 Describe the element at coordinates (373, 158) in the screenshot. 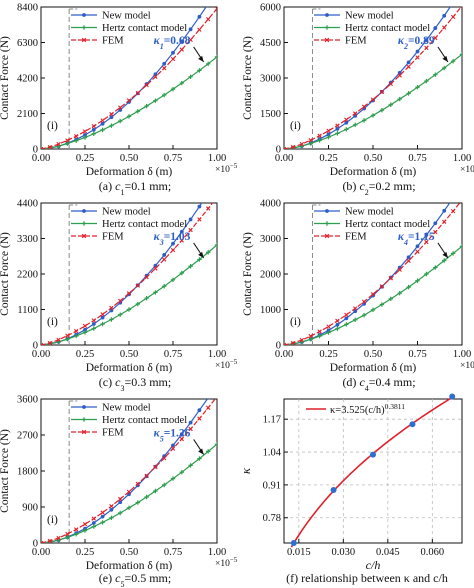

I see `x-tick-label: 0.50` at that location.